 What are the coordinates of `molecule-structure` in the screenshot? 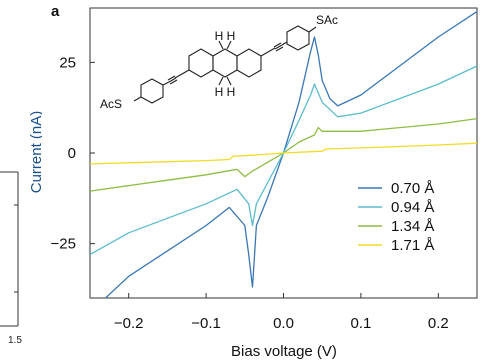 It's located at (225, 64).